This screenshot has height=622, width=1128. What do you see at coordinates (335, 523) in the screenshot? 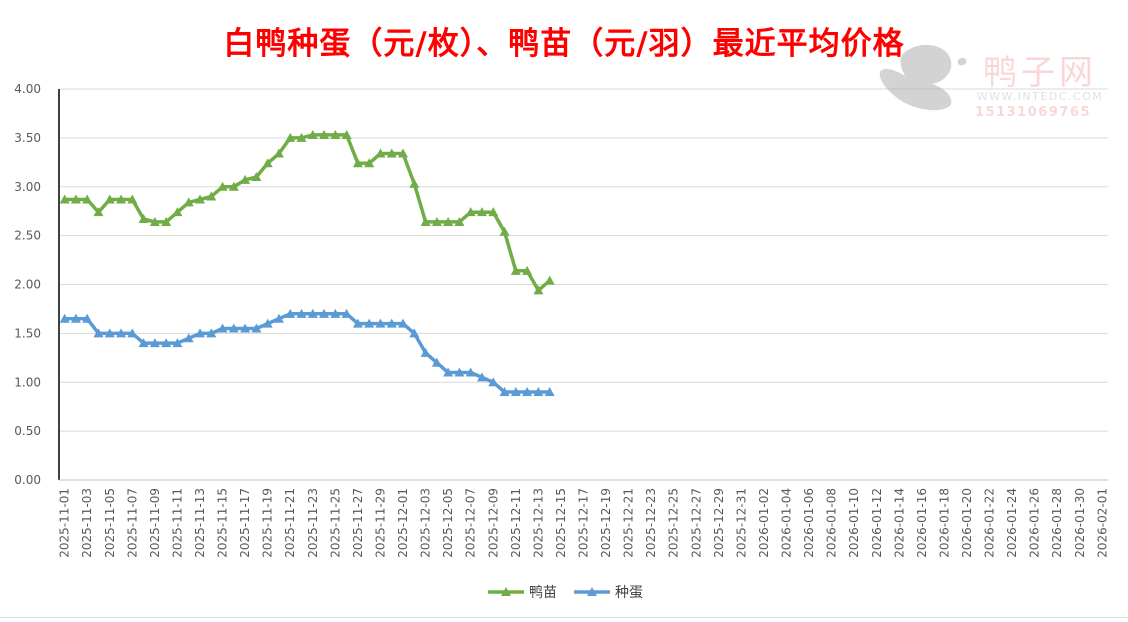
I see `x-tick-label: 2025-11-25` at bounding box center [335, 523].